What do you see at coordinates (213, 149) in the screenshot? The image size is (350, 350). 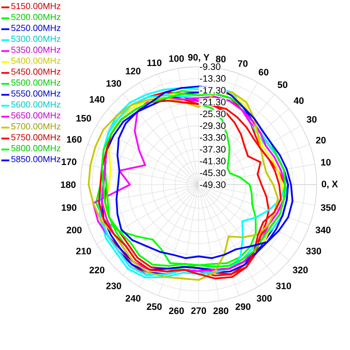 I see `y-tick-label: -37.30` at bounding box center [213, 149].